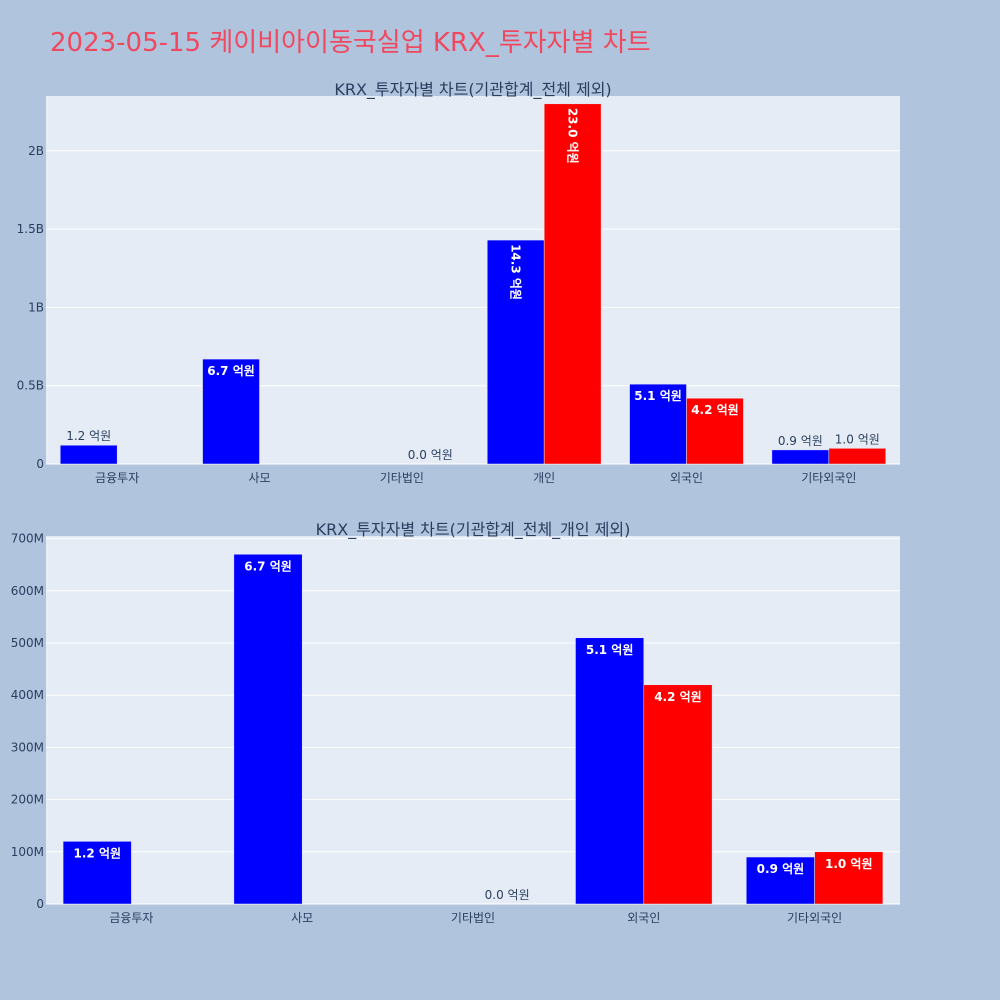 The image size is (1000, 1000). Describe the element at coordinates (27, 643) in the screenshot. I see `y-tick-label: 500M` at that location.